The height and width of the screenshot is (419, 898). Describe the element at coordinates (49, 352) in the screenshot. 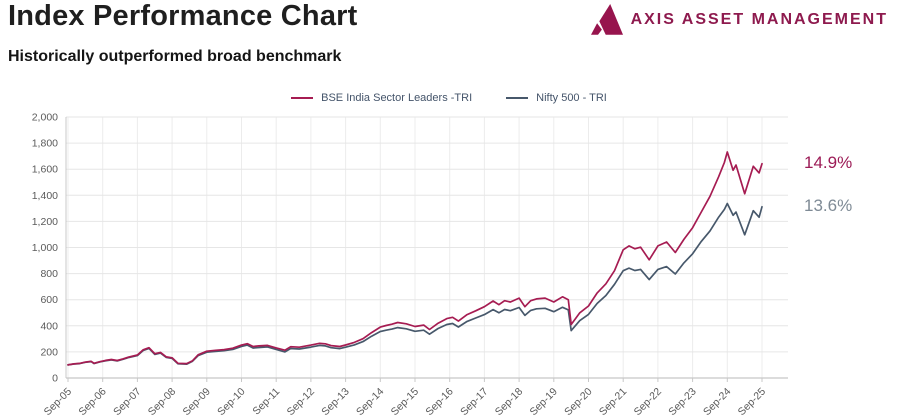

I see `svg-text: 200` at that location.